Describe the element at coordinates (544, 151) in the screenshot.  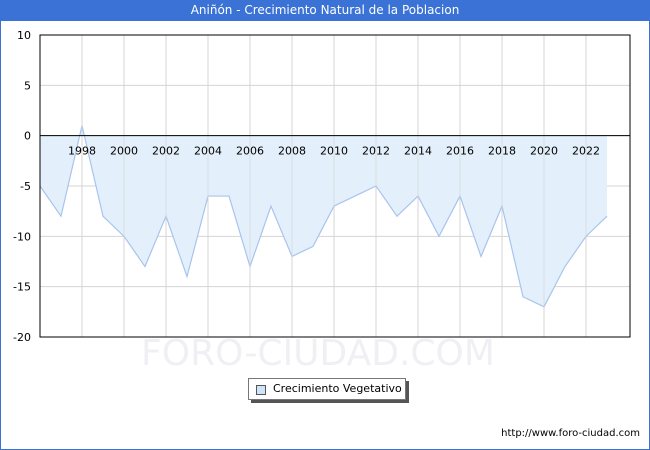
I see `x-tick-label: 2020` at that location.